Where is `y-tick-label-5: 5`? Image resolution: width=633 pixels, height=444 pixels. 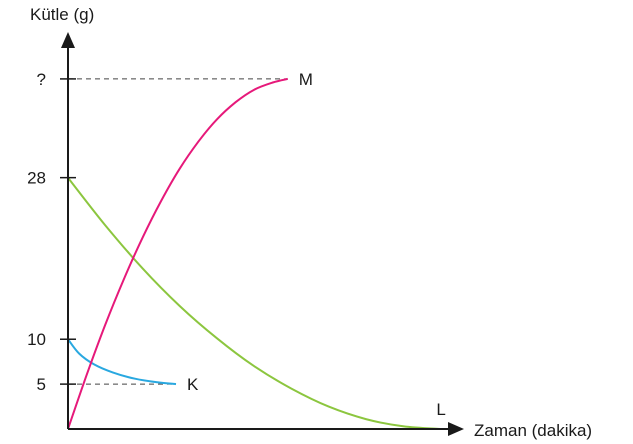
y-tick-label-5: 5 is located at coordinates (41, 384).